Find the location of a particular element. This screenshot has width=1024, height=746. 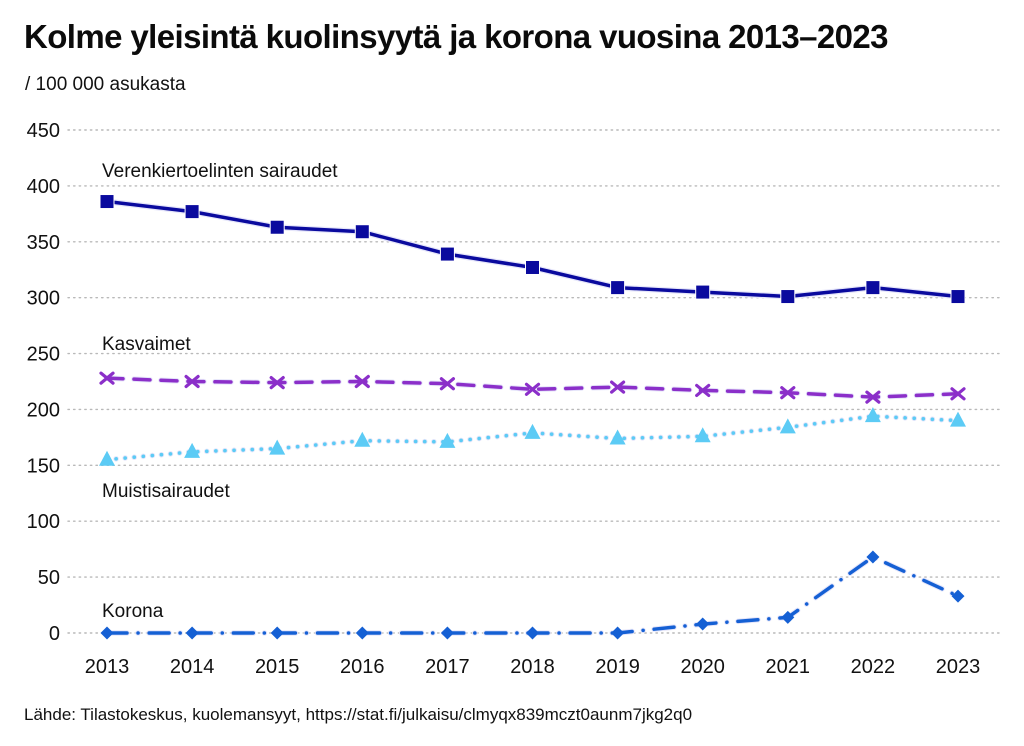

x-tick-label: 2022 is located at coordinates (873, 667).